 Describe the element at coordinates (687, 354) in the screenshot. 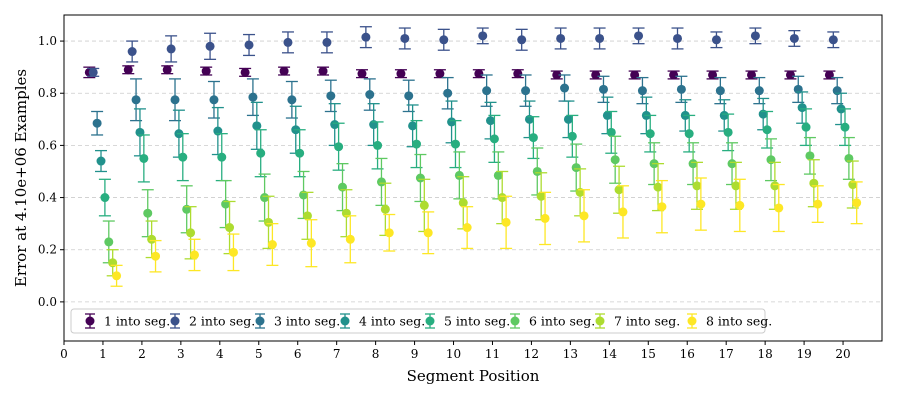

I see `x-tick-label: 16` at that location.